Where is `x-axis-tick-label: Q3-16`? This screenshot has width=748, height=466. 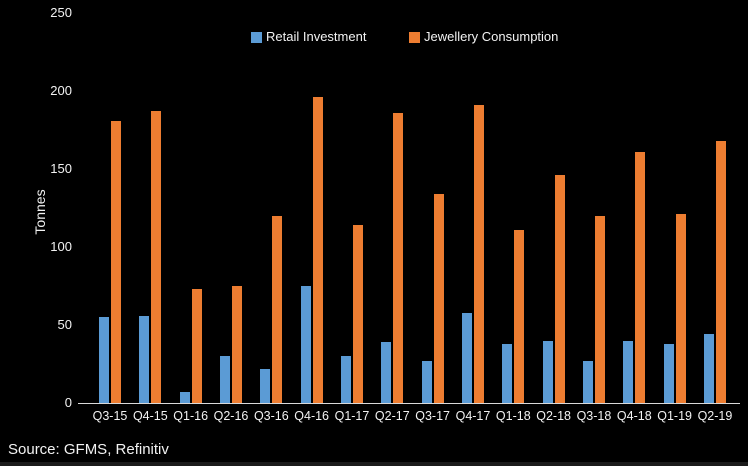 x-axis-tick-label: Q3-16 is located at coordinates (271, 416).